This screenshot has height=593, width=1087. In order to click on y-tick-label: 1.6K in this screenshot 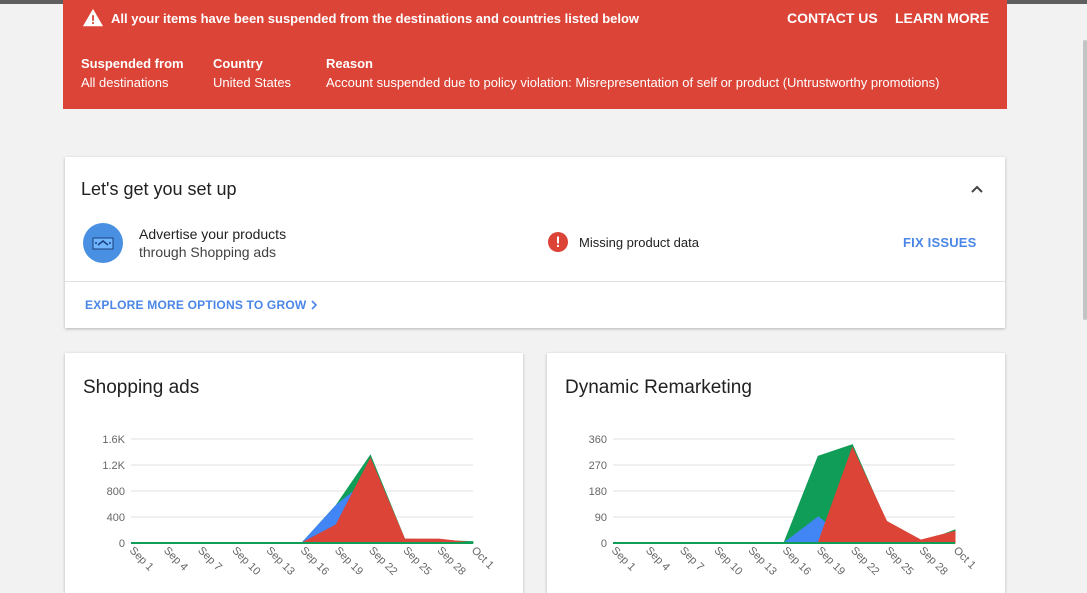, I will do `click(113, 440)`.